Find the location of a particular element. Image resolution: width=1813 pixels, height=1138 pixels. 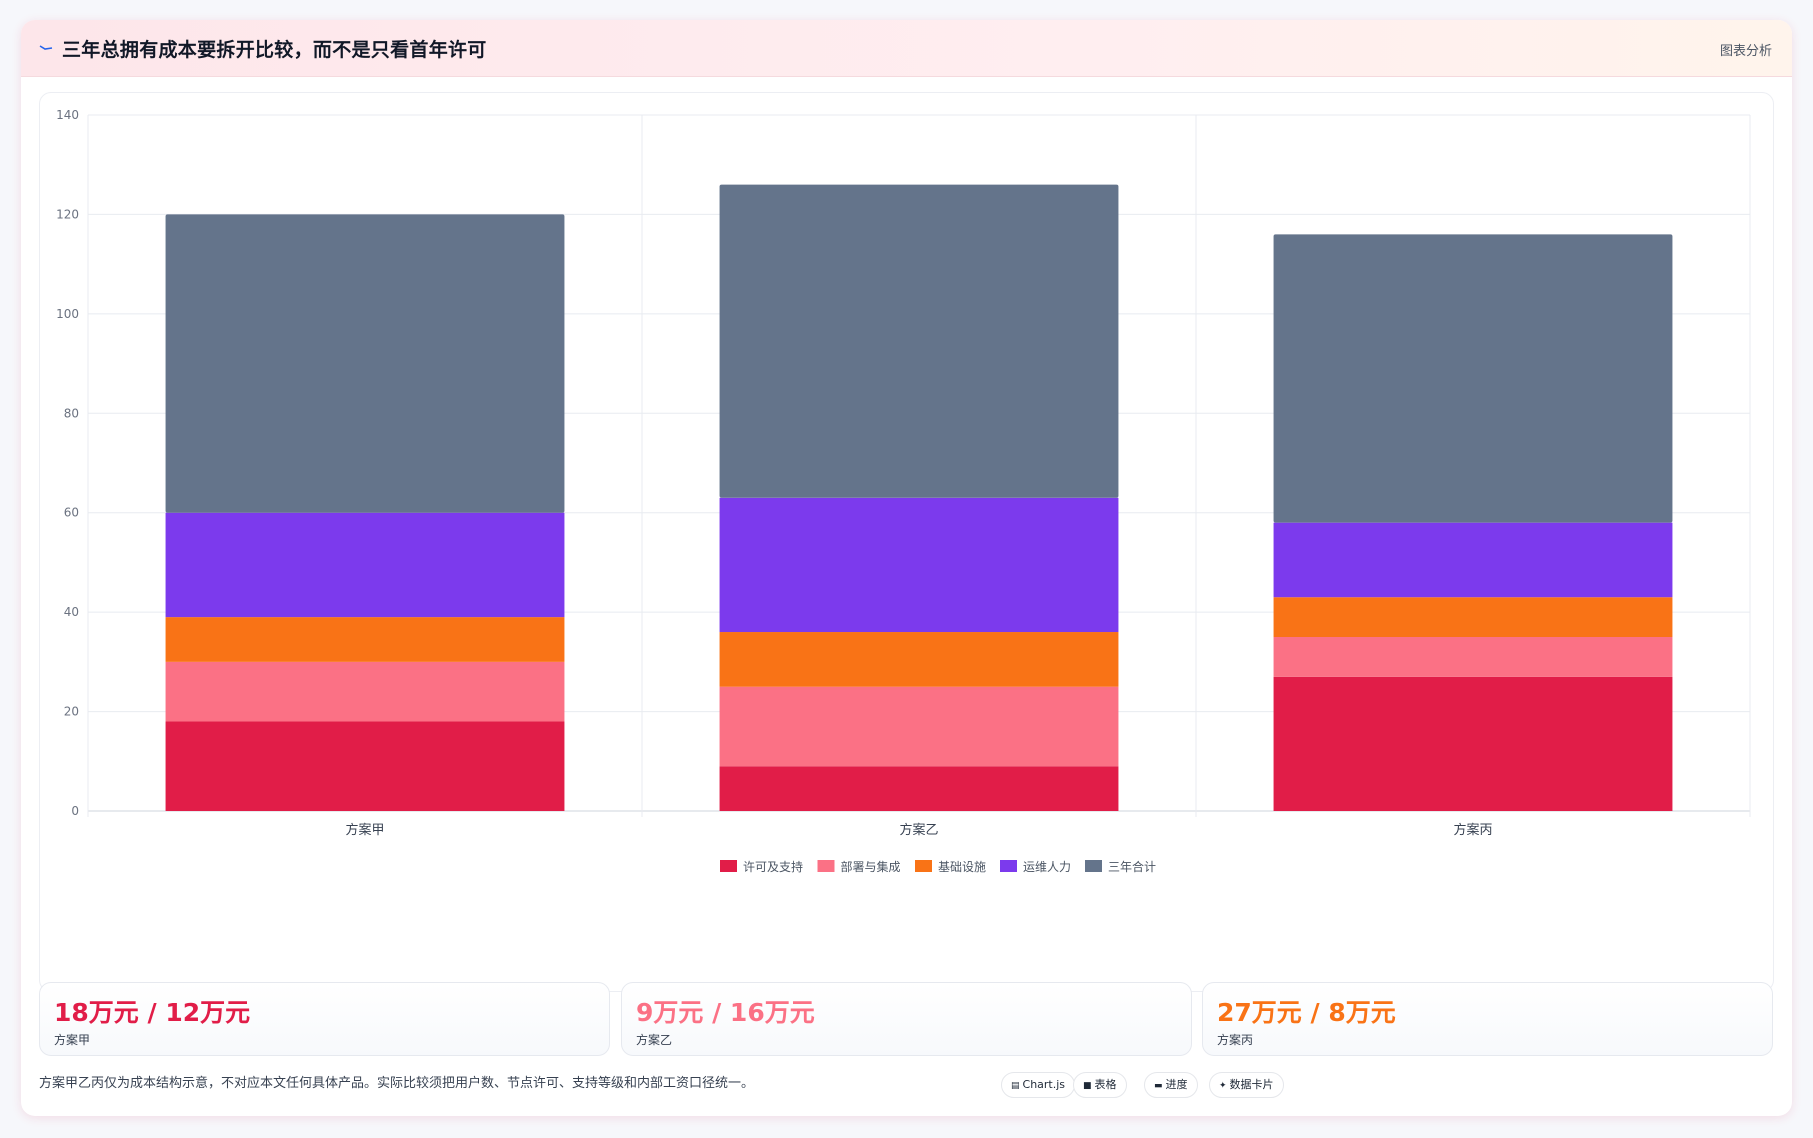

y-tick-label: 140 is located at coordinates (67, 115).